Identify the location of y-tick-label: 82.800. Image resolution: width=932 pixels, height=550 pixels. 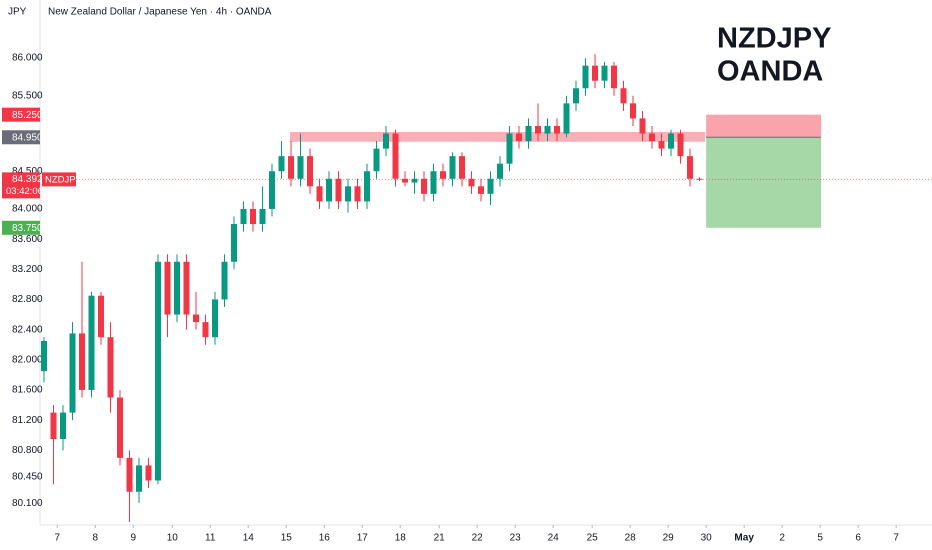
(27, 299).